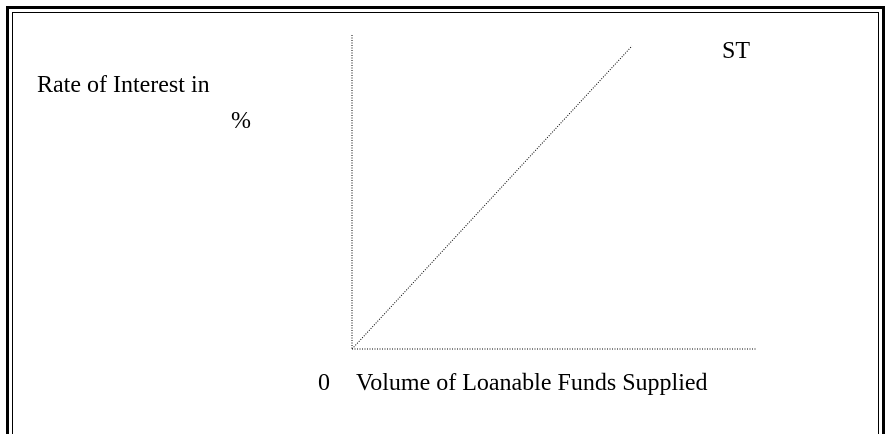 Image resolution: width=890 pixels, height=434 pixels. I want to click on origin-label: 0, so click(324, 383).